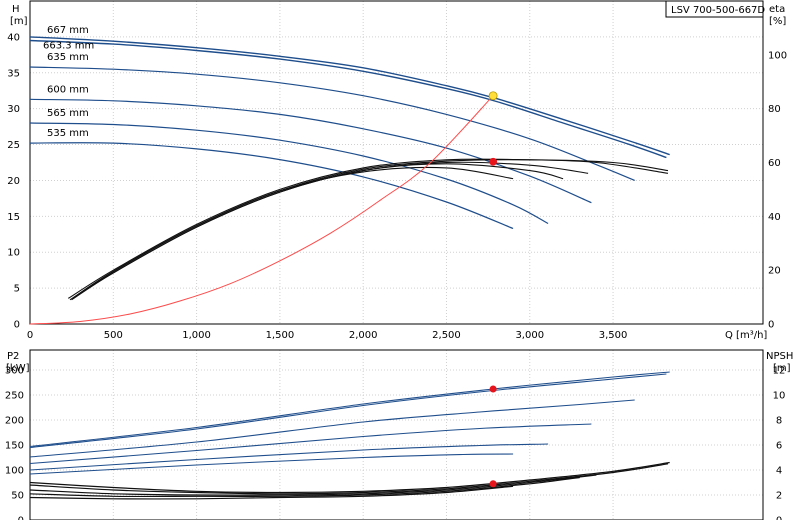  Describe the element at coordinates (68, 133) in the screenshot. I see `impeller-label: 535 mm` at that location.